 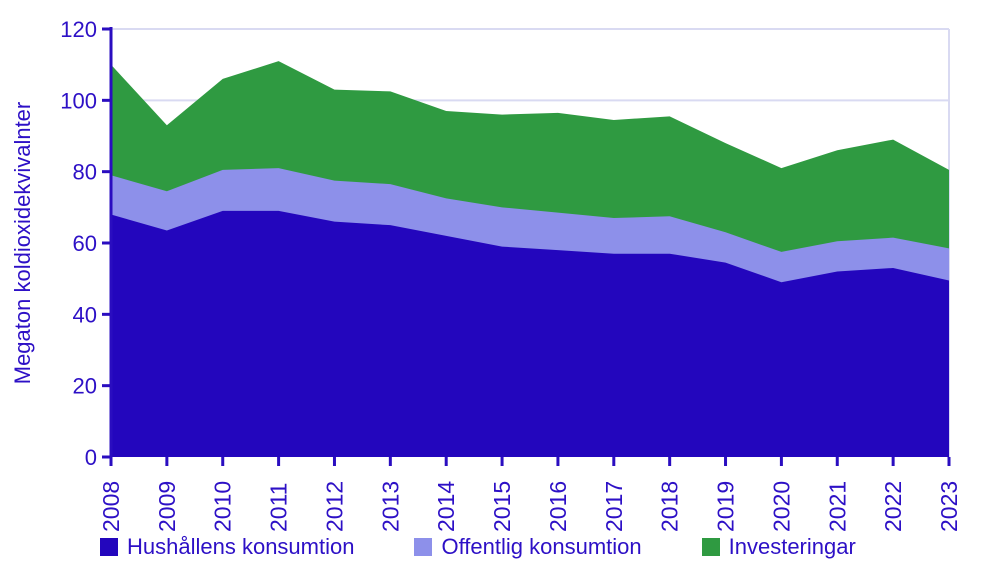 I want to click on x-tick-label-2016: 2016, so click(x=558, y=506).